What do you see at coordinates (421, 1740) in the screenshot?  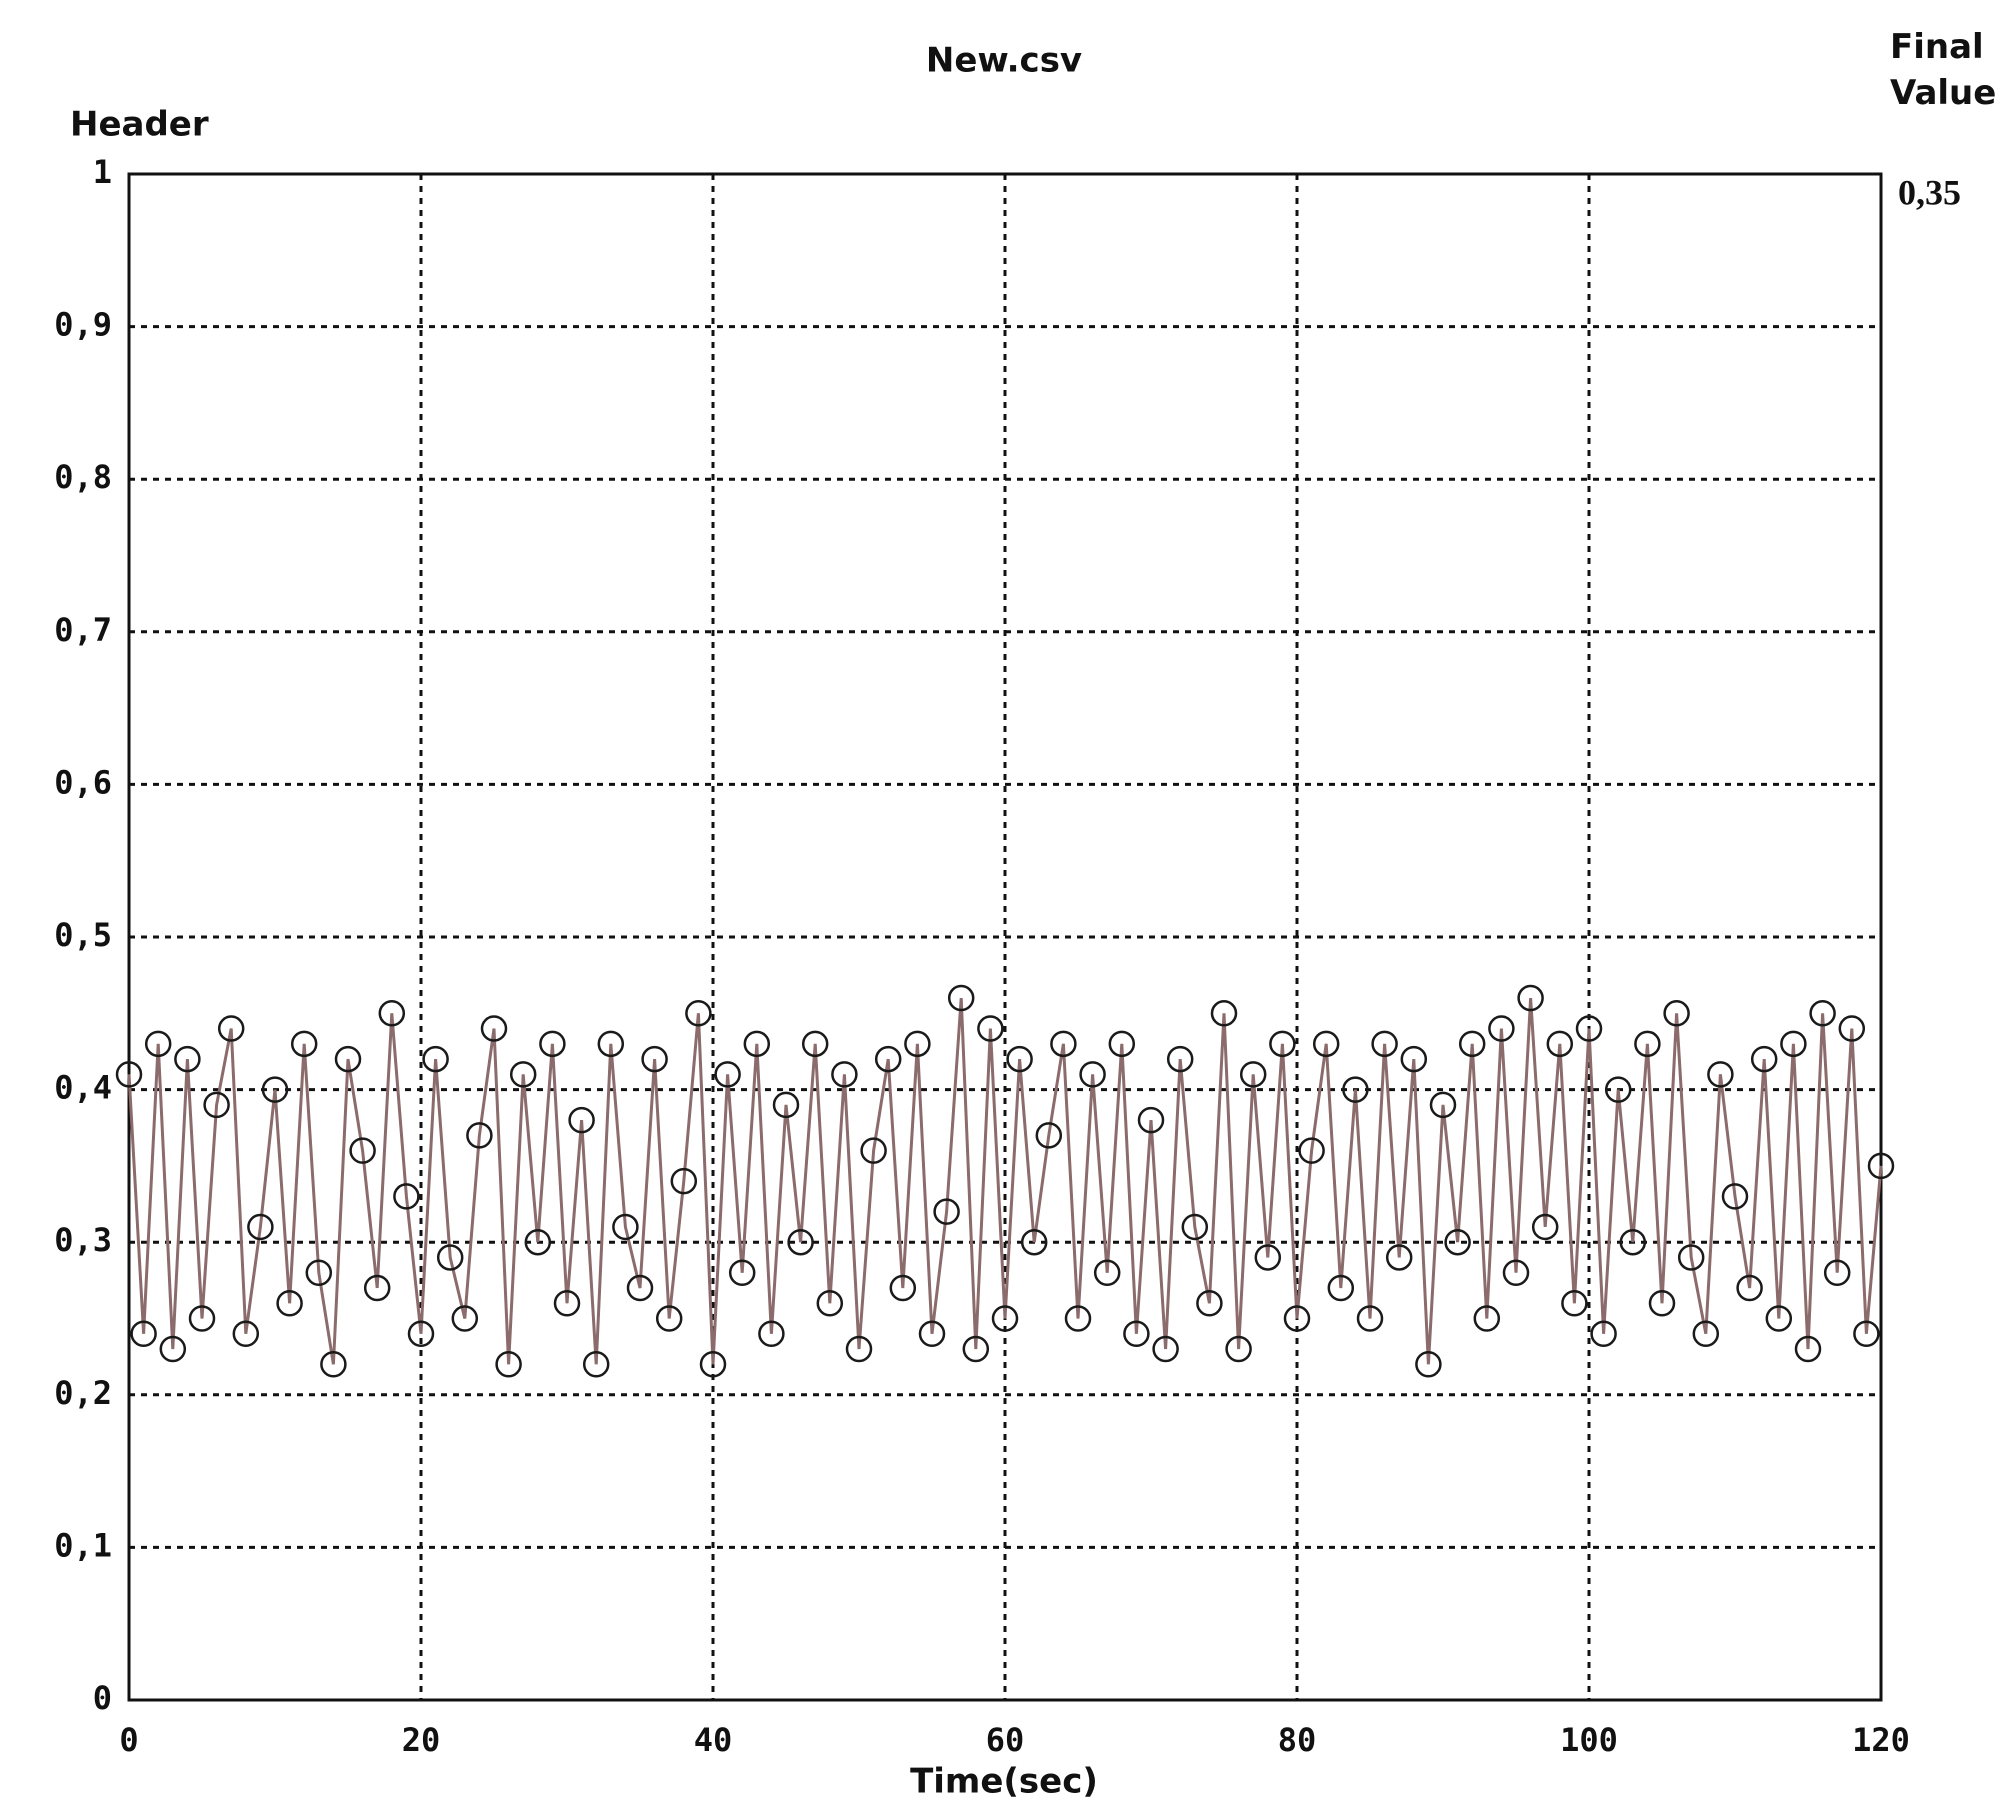 I see `x-tick-label: 20` at bounding box center [421, 1740].